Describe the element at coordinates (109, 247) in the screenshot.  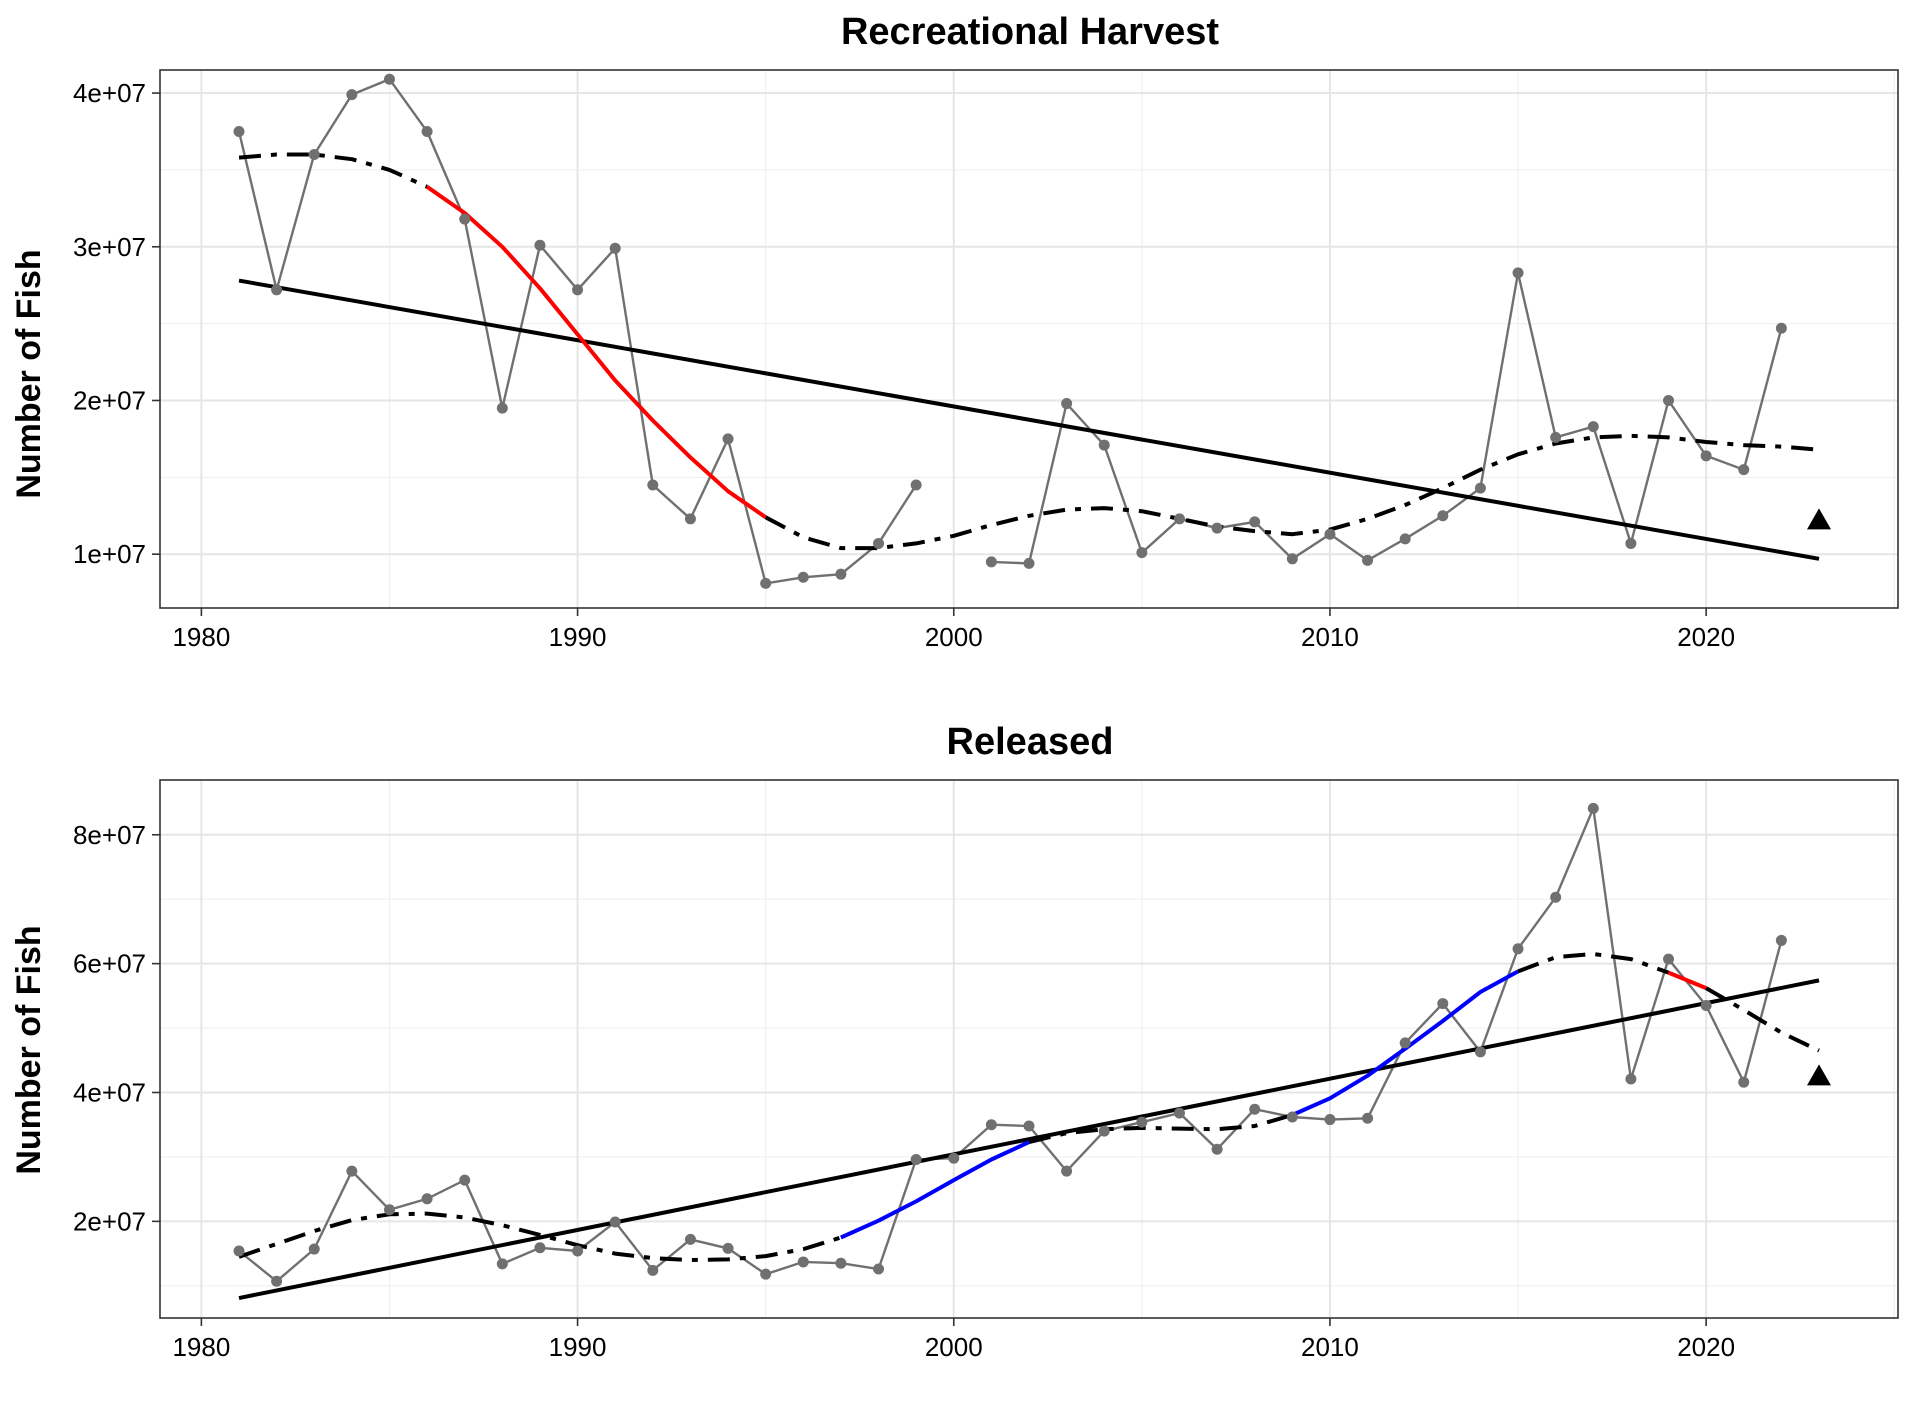
I see `y-tick-label: 3e+07` at that location.